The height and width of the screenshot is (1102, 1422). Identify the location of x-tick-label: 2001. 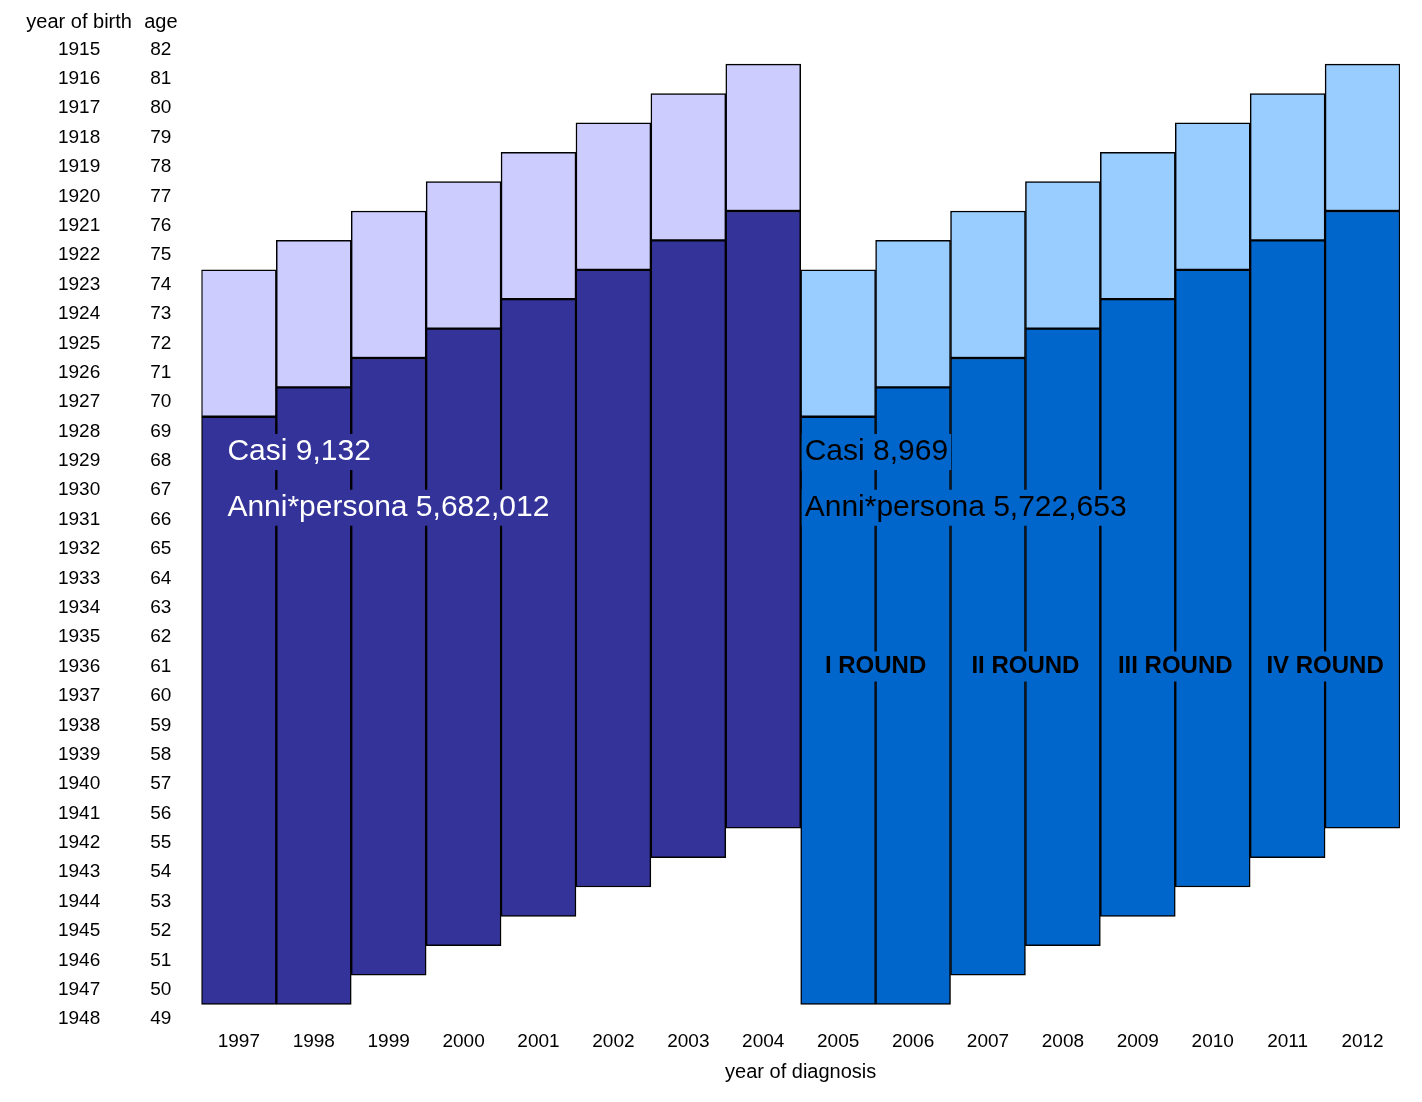
(538, 1040).